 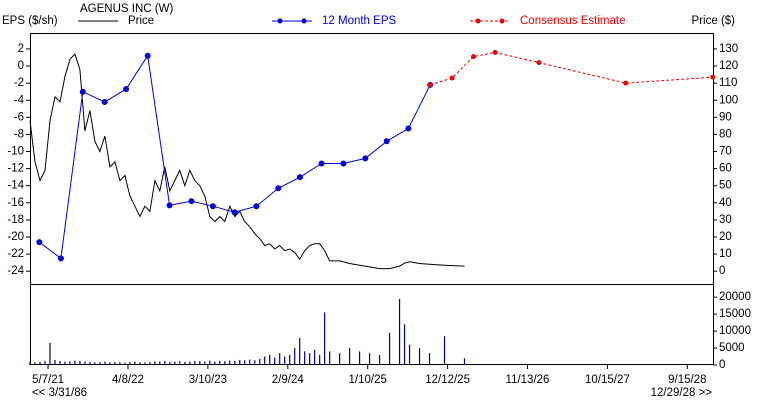 What do you see at coordinates (687, 380) in the screenshot?
I see `x-tick-label: 9/15/28` at bounding box center [687, 380].